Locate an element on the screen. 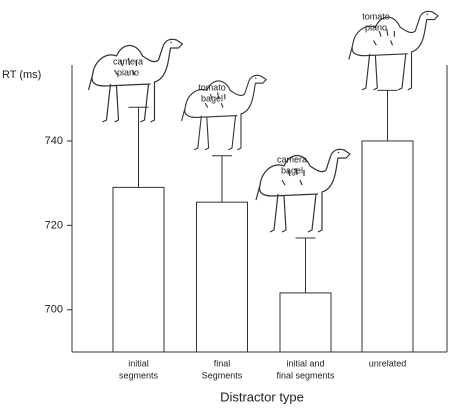 The width and height of the screenshot is (474, 414). x-tick-label: segments is located at coordinates (139, 375).